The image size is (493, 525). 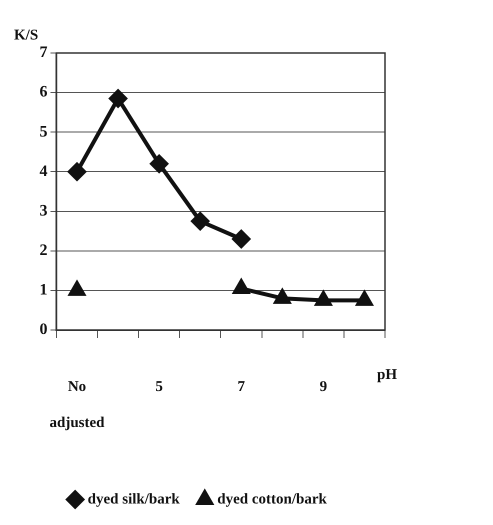 I want to click on y-axis-title: K/S, so click(x=26, y=35).